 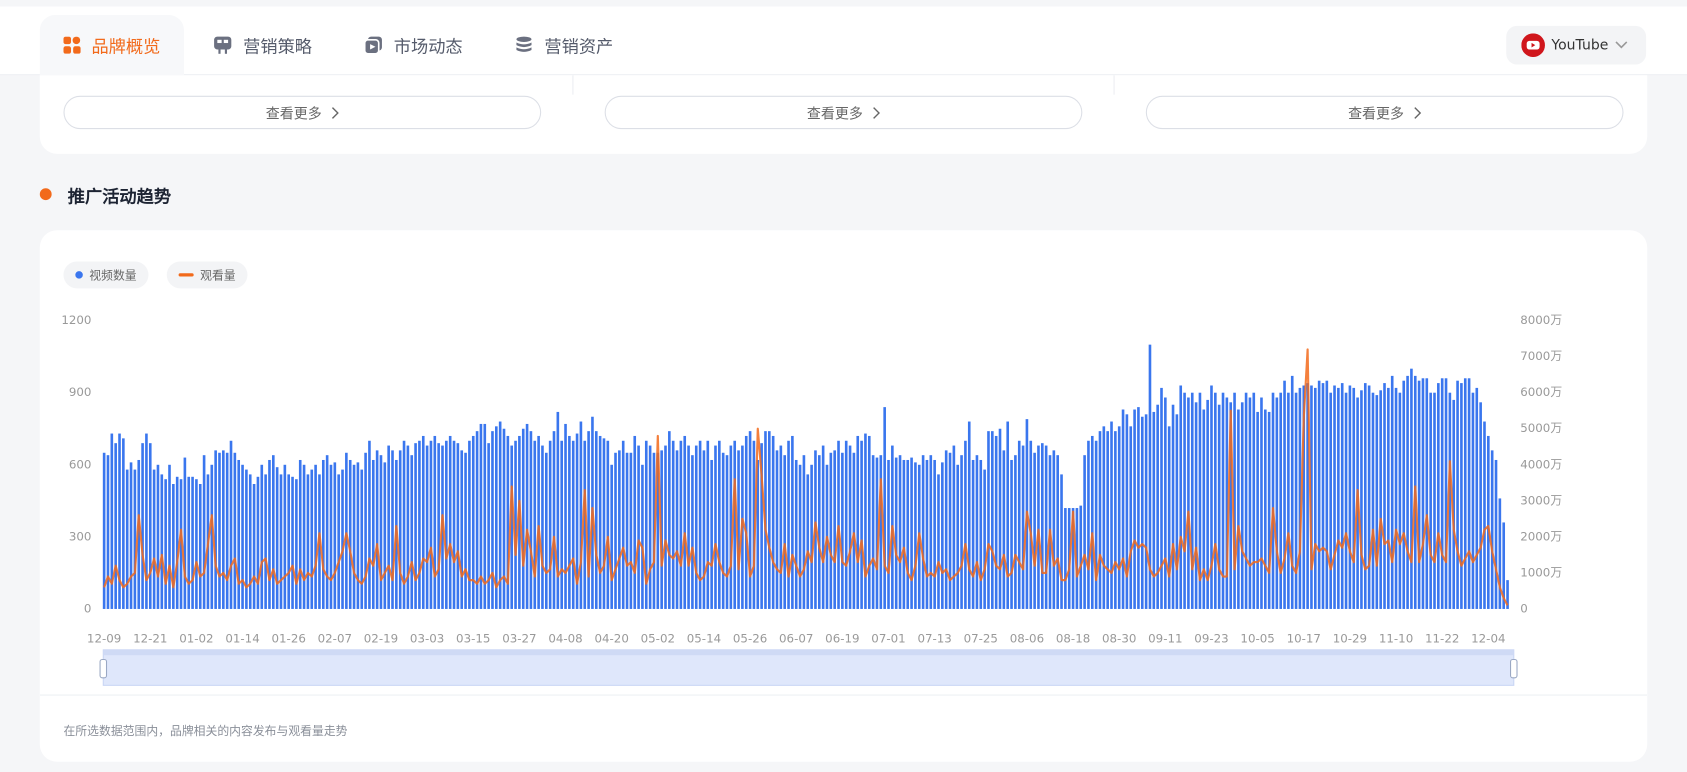 What do you see at coordinates (413, 45) in the screenshot?
I see `tab: 市场动态` at bounding box center [413, 45].